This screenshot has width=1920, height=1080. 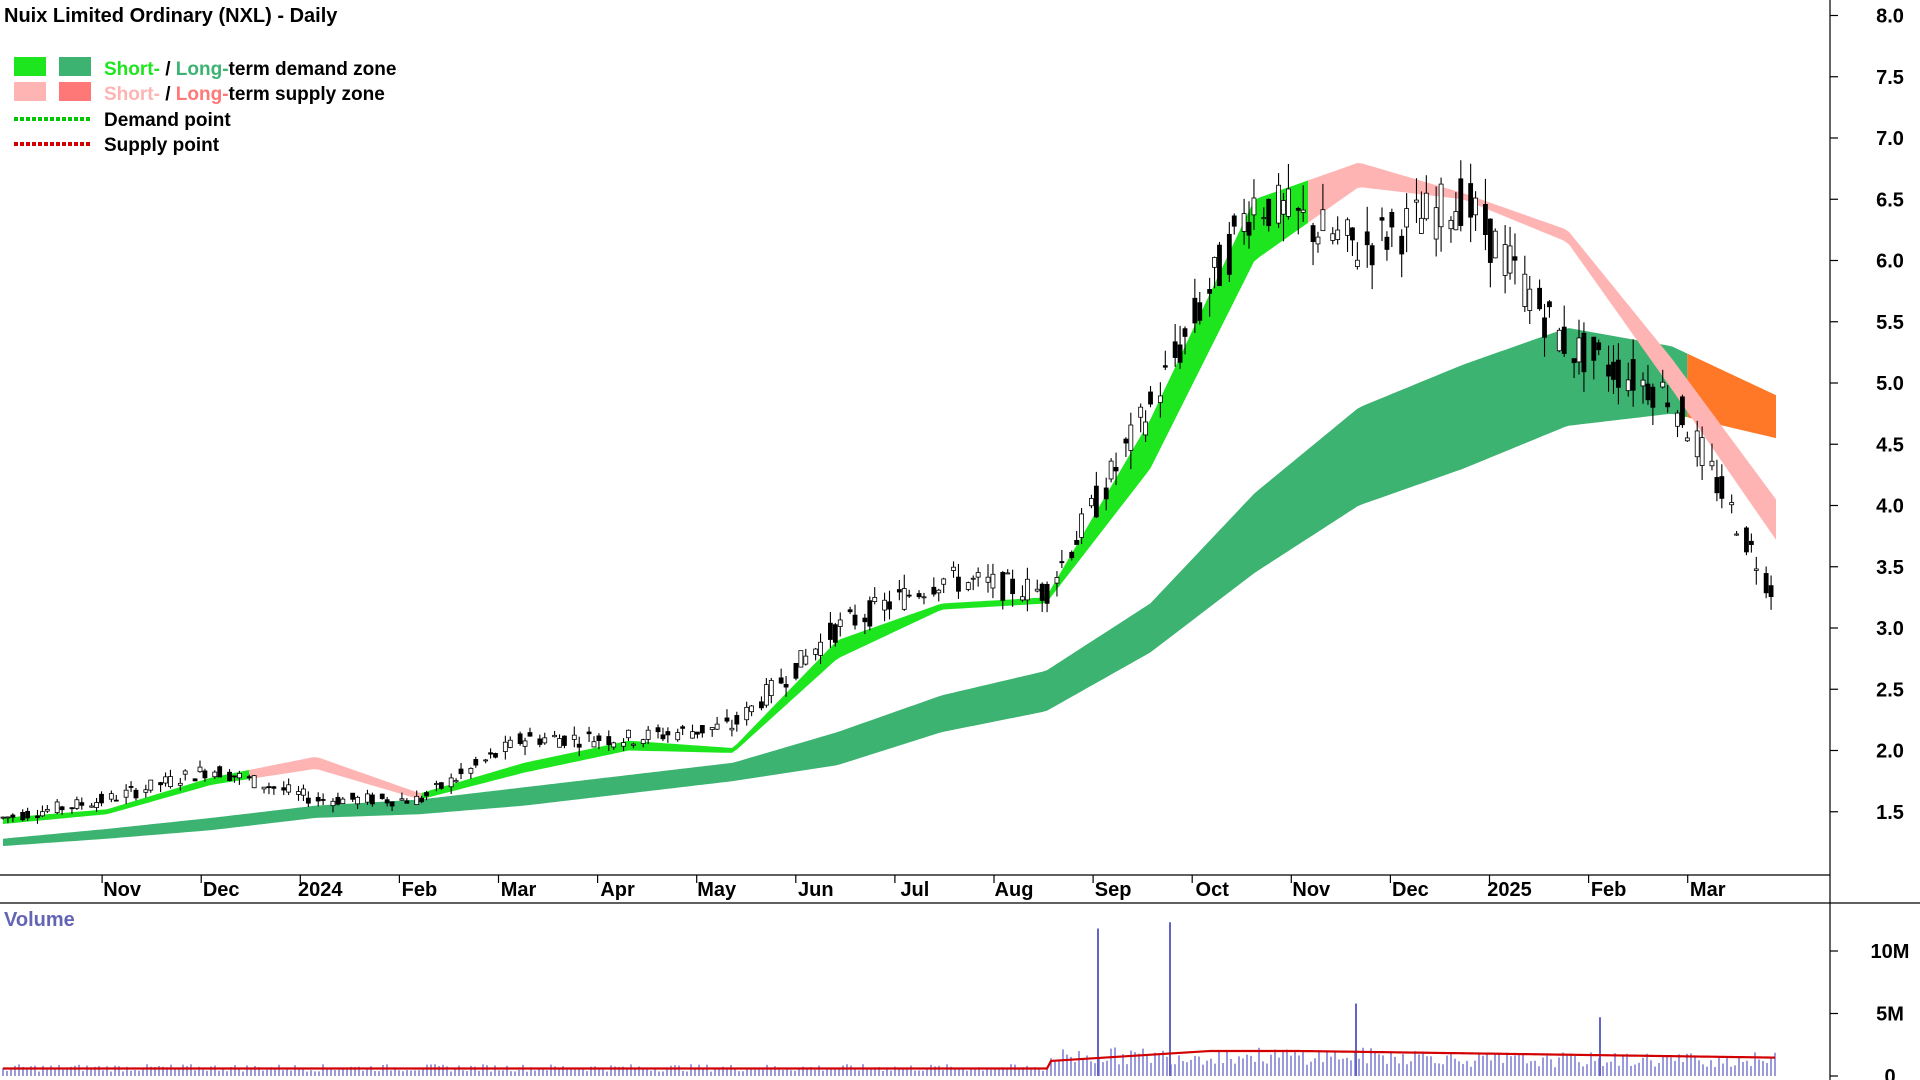 I want to click on legend-supply-point: Supply point, so click(x=162, y=145).